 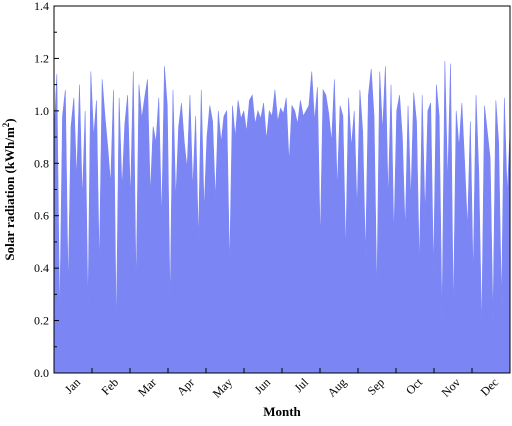 I want to click on x-axis-title: Month, so click(x=282, y=411).